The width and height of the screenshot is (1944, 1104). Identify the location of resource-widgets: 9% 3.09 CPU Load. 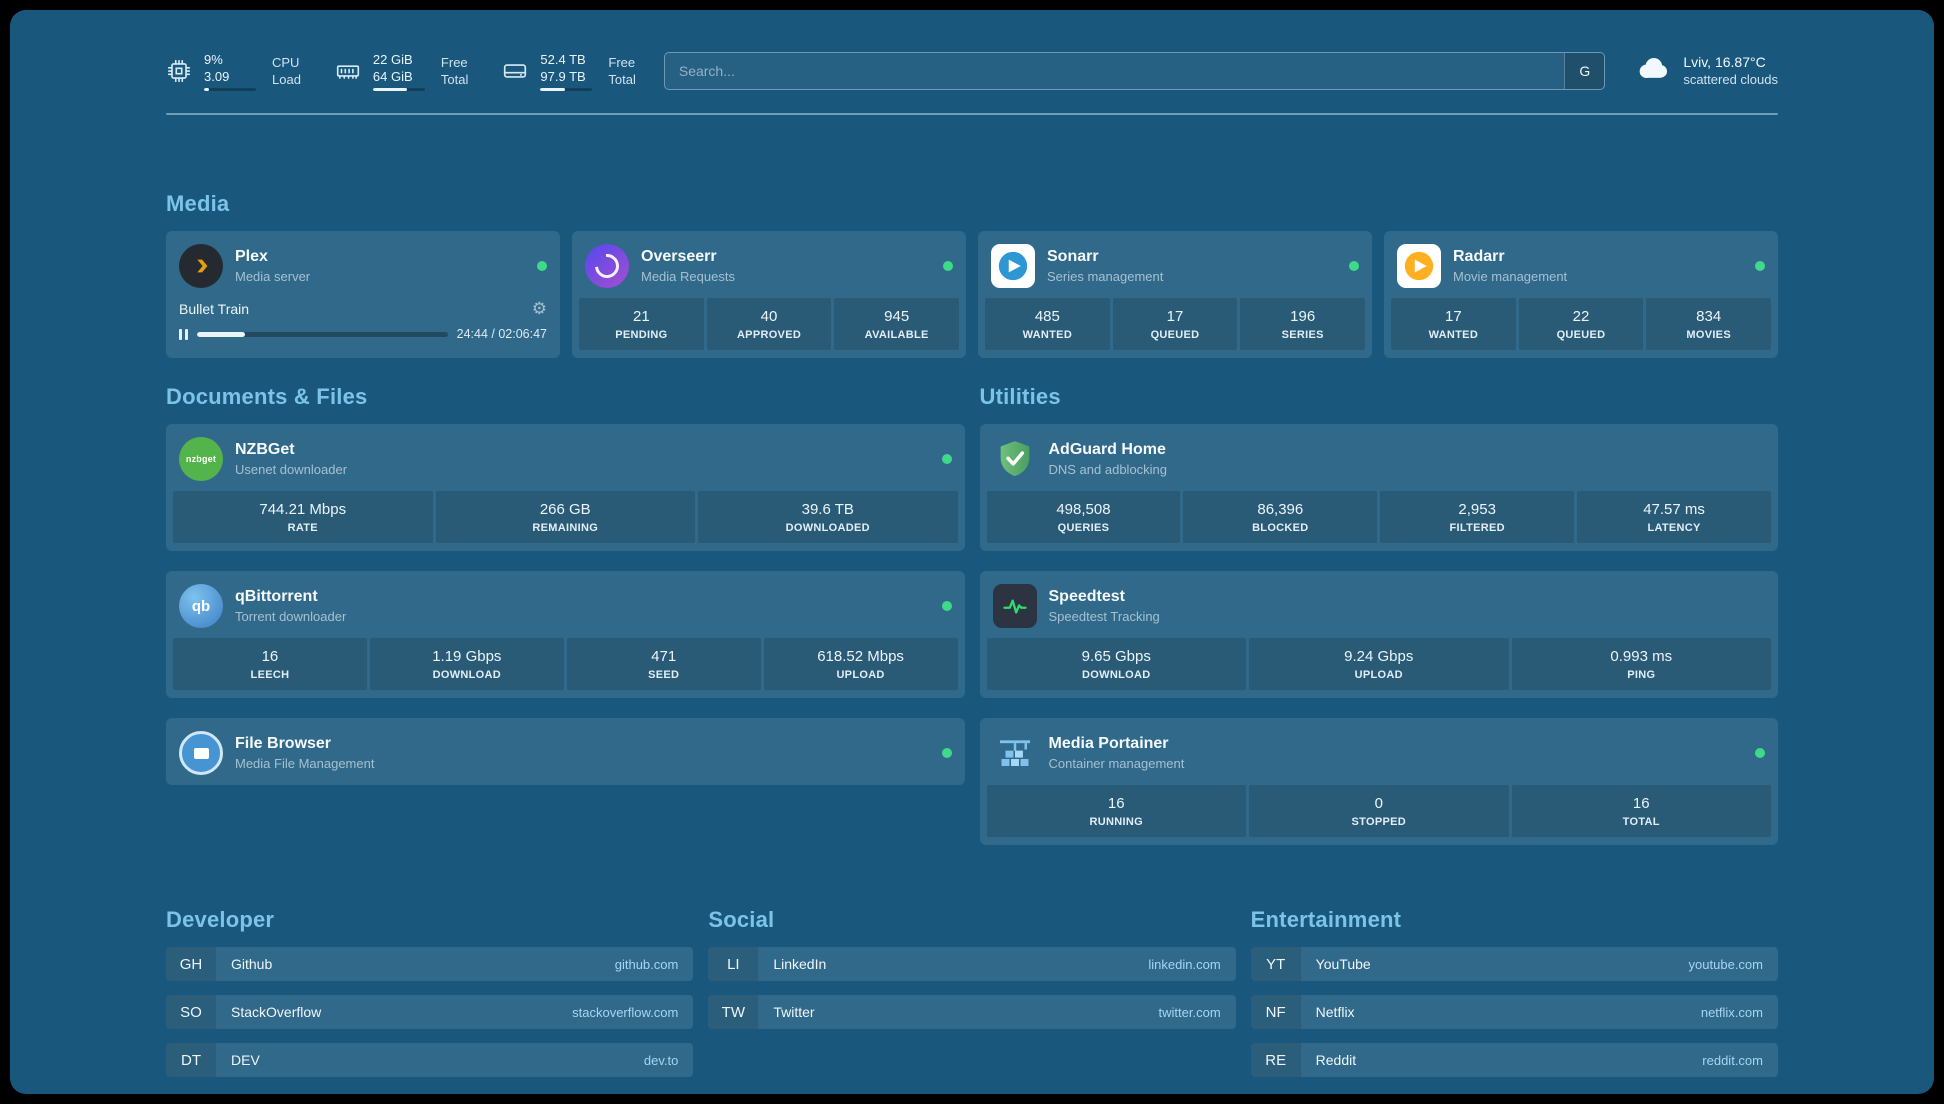
(401, 71).